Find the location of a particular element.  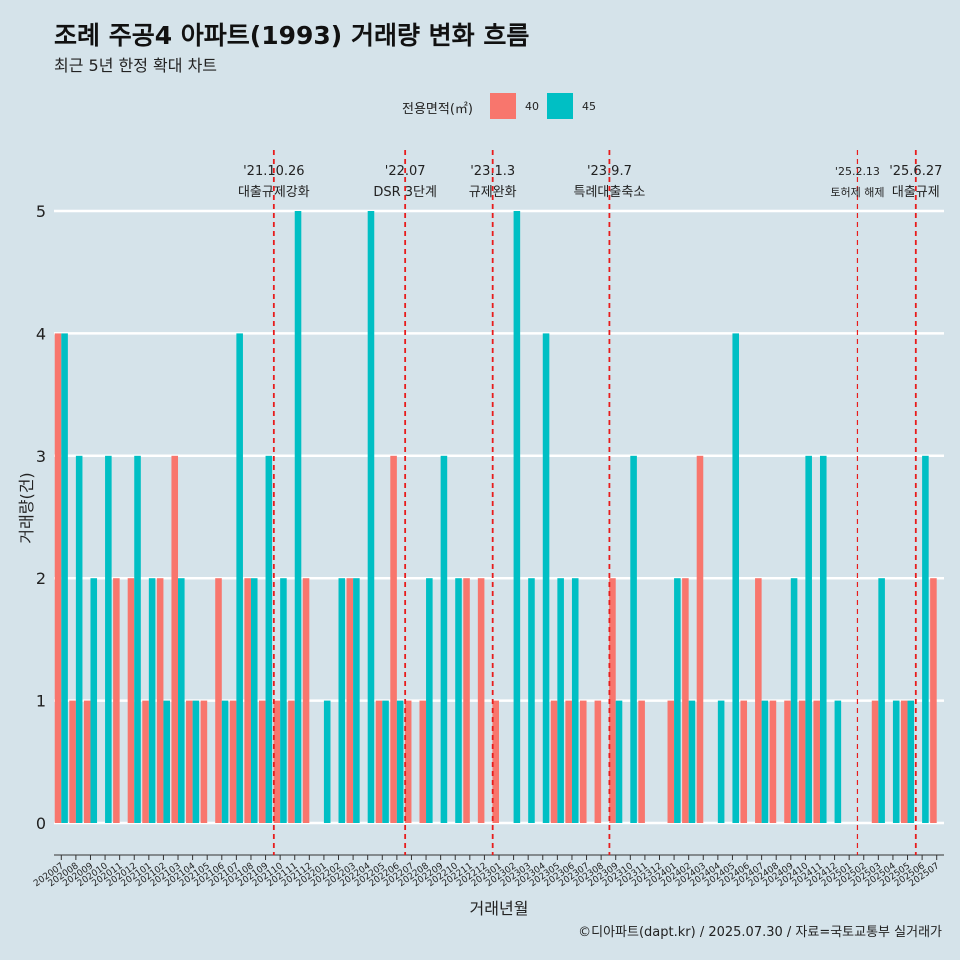

annotation-date-202301: '23.1.3 is located at coordinates (492, 171).